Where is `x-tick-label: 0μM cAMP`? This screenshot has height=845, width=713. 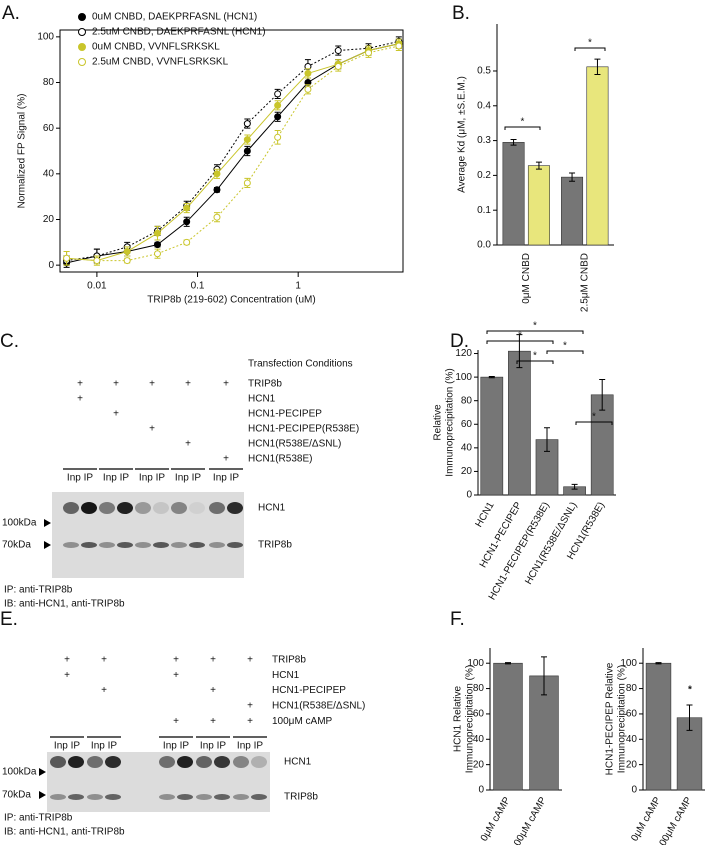
x-tick-label: 0μM cAMP is located at coordinates (646, 819).